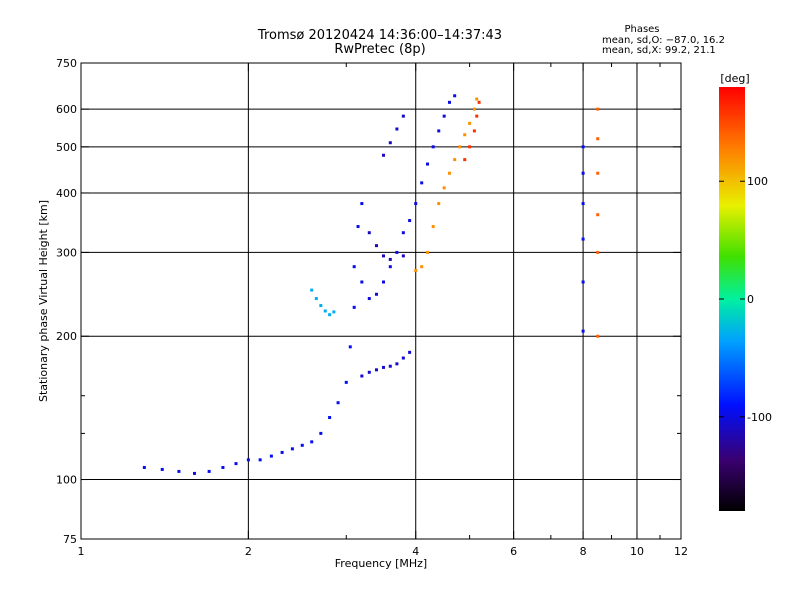  What do you see at coordinates (757, 181) in the screenshot?
I see `colorbar-tick-label: 100` at bounding box center [757, 181].